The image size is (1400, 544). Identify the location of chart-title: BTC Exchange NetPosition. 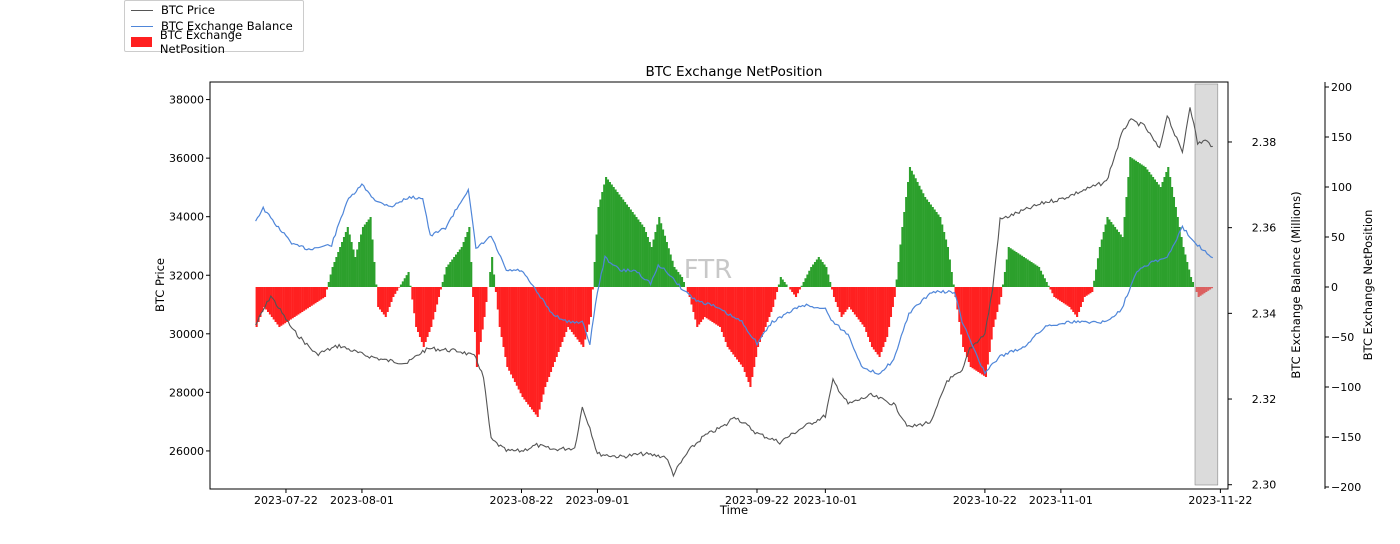
(734, 72).